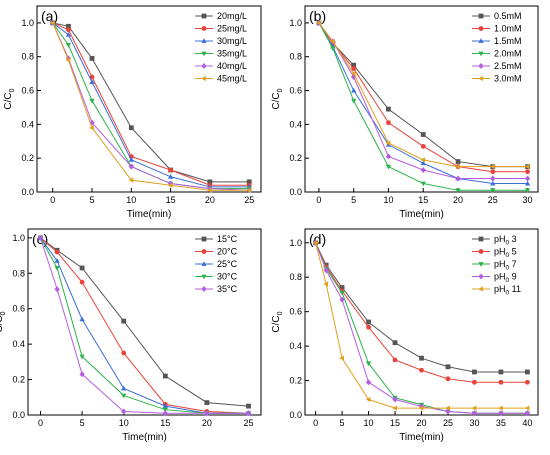 Image resolution: width=550 pixels, height=455 pixels. I want to click on legend-label: 35mg/L, so click(232, 54).